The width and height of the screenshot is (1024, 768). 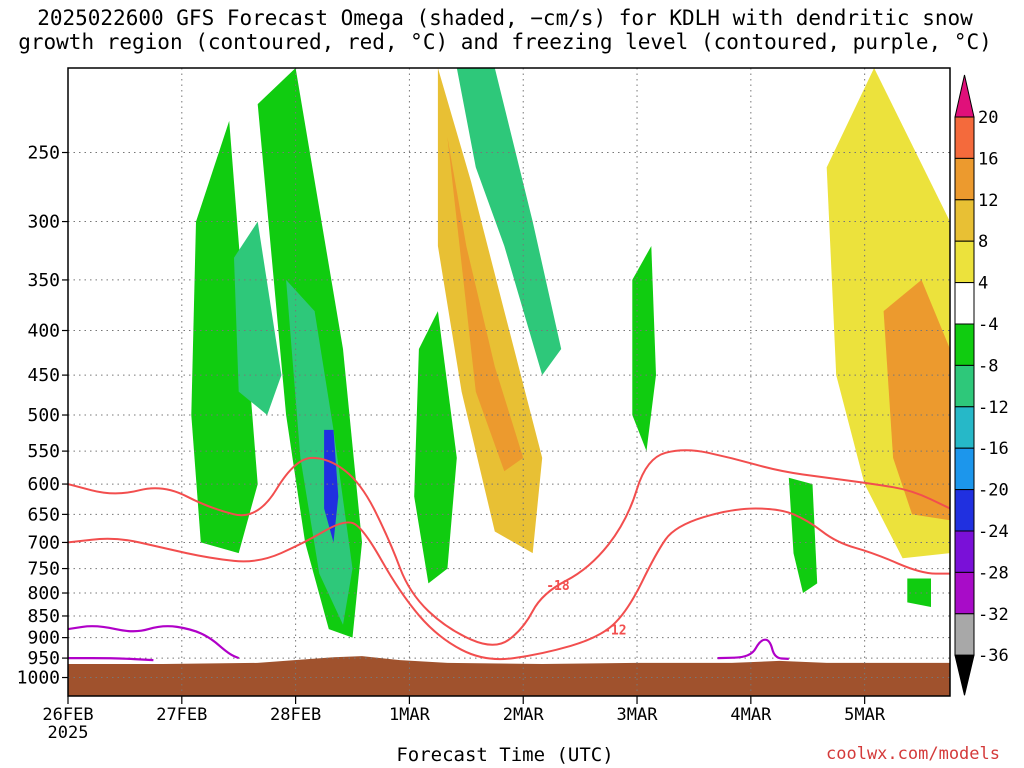 I want to click on x-tick-label: 5MAR, so click(x=865, y=715).